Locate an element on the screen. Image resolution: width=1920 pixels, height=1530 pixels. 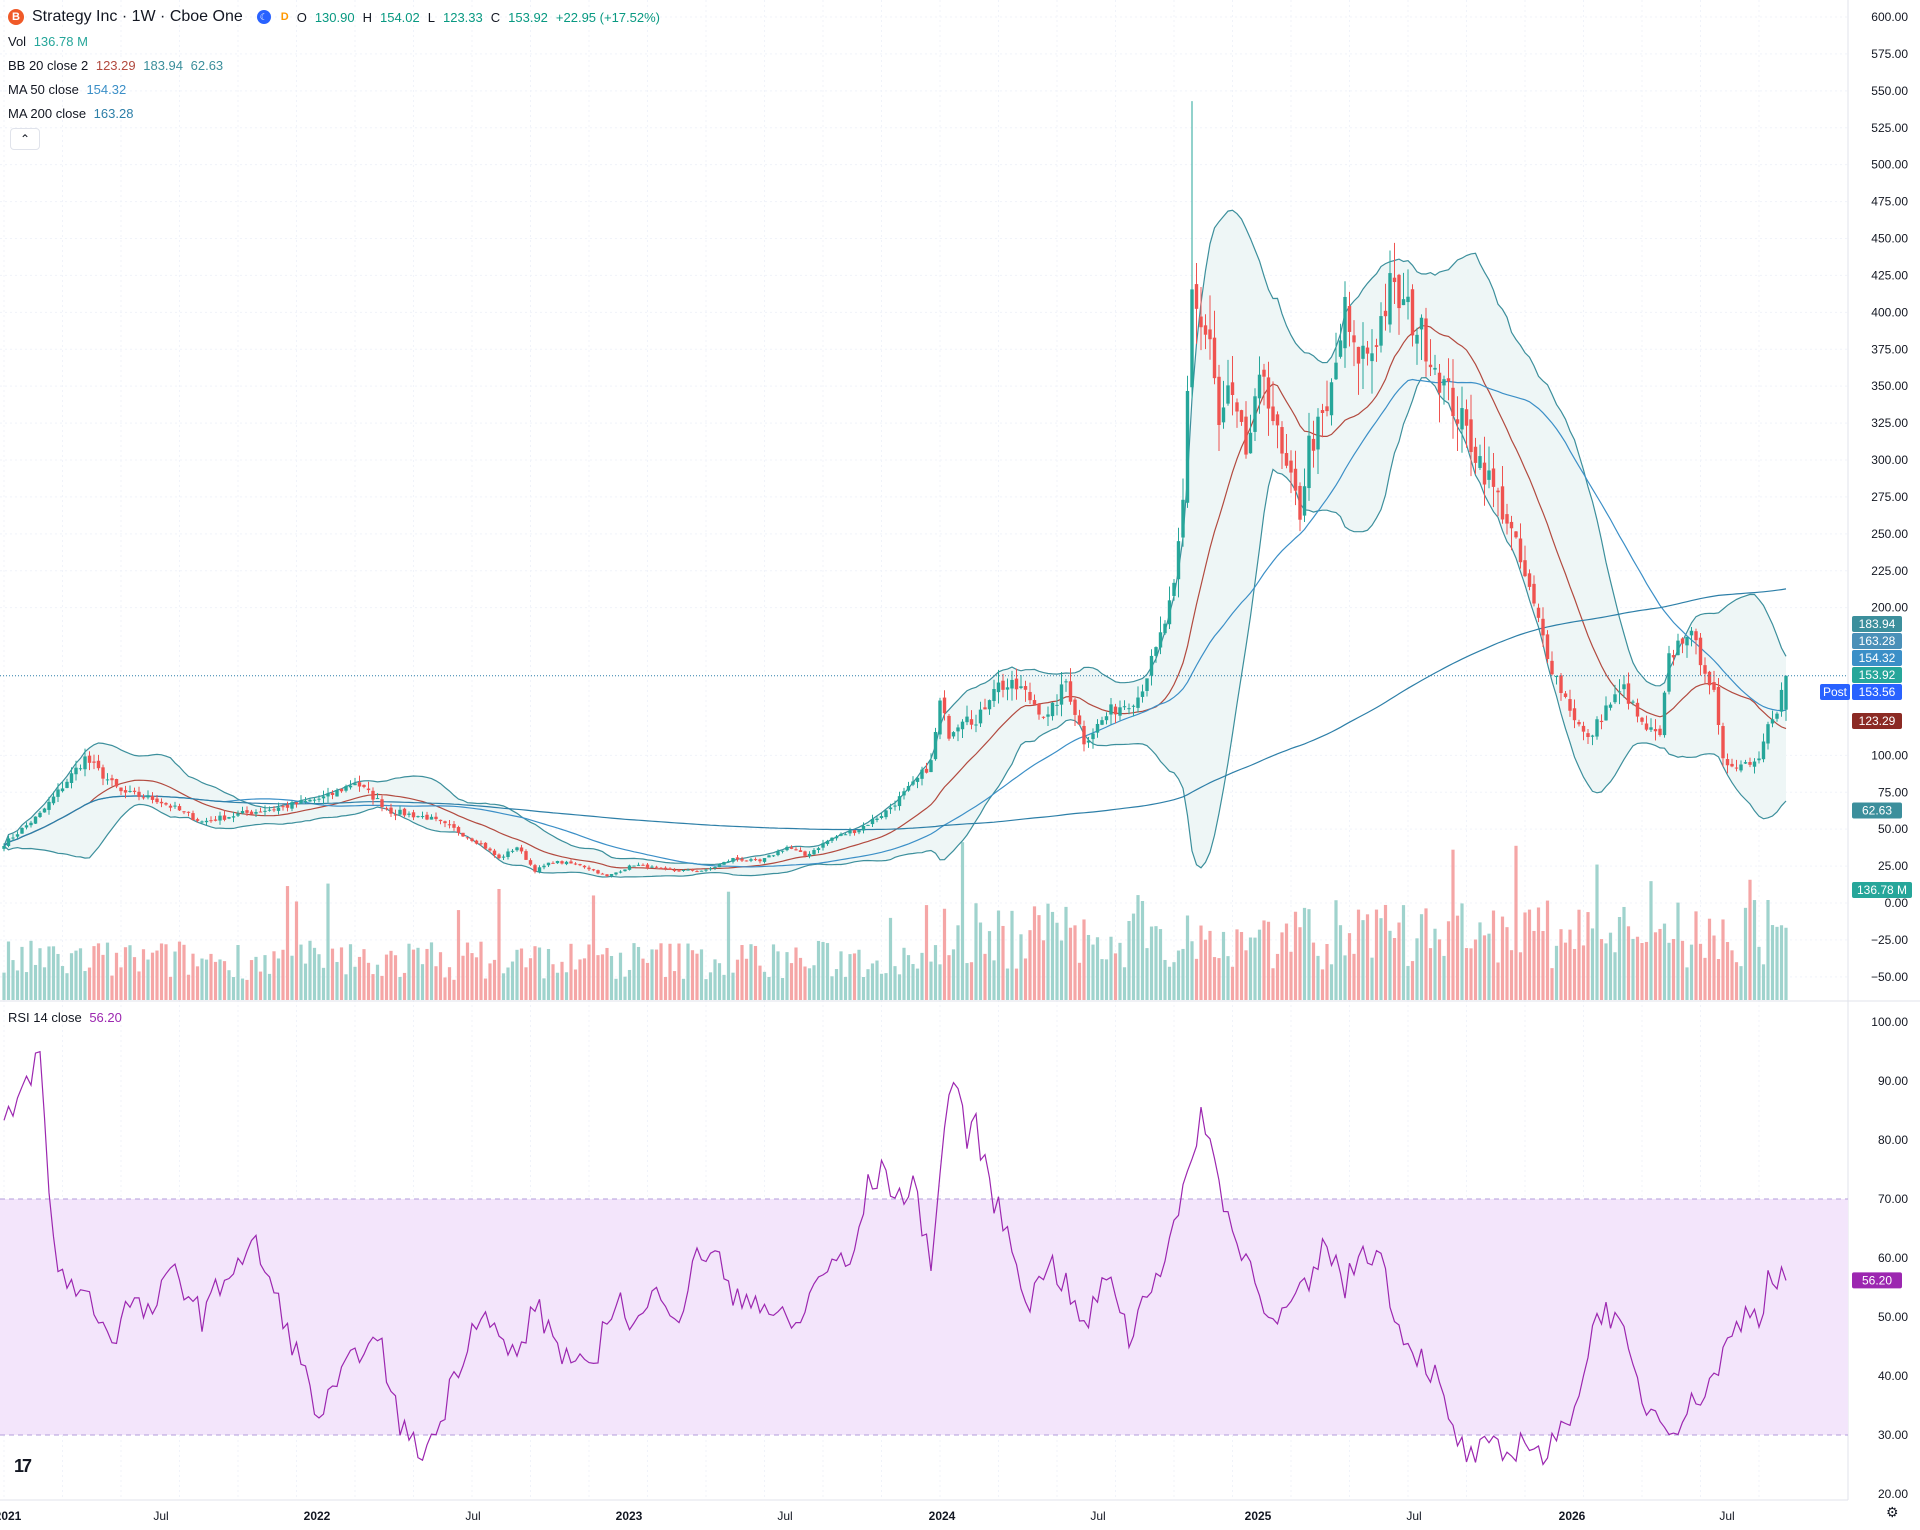
symbol-title: Strategy Inc · 1W · Cboe One is located at coordinates (137, 16).